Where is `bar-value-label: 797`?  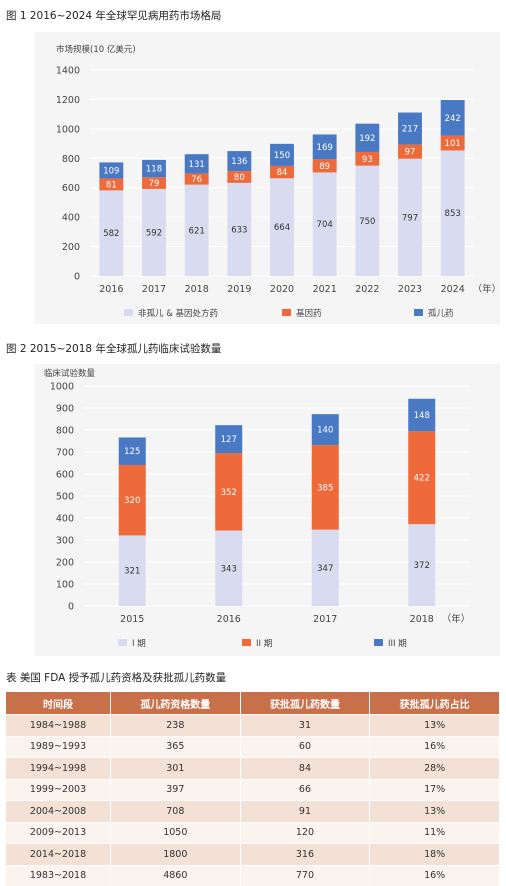 bar-value-label: 797 is located at coordinates (410, 218).